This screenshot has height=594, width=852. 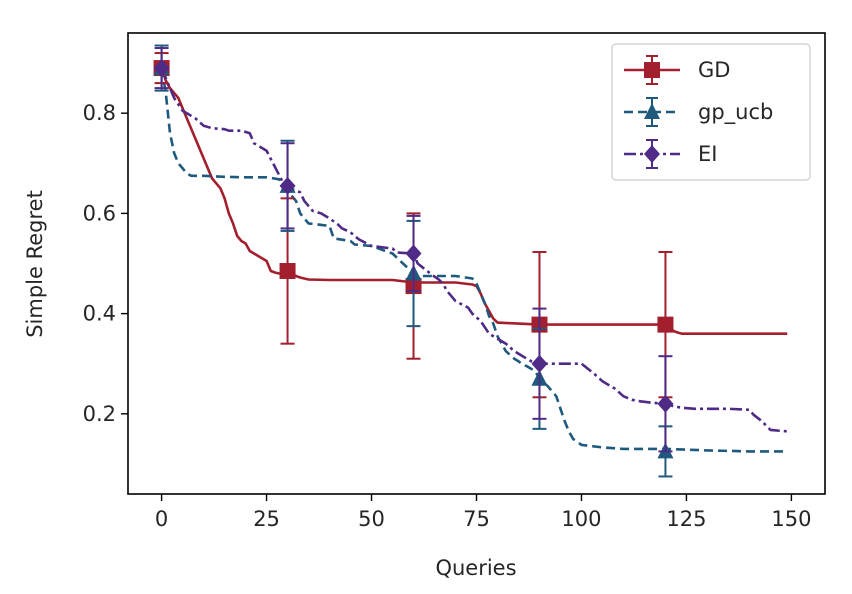 What do you see at coordinates (266, 519) in the screenshot?
I see `x-tick-label: 25` at bounding box center [266, 519].